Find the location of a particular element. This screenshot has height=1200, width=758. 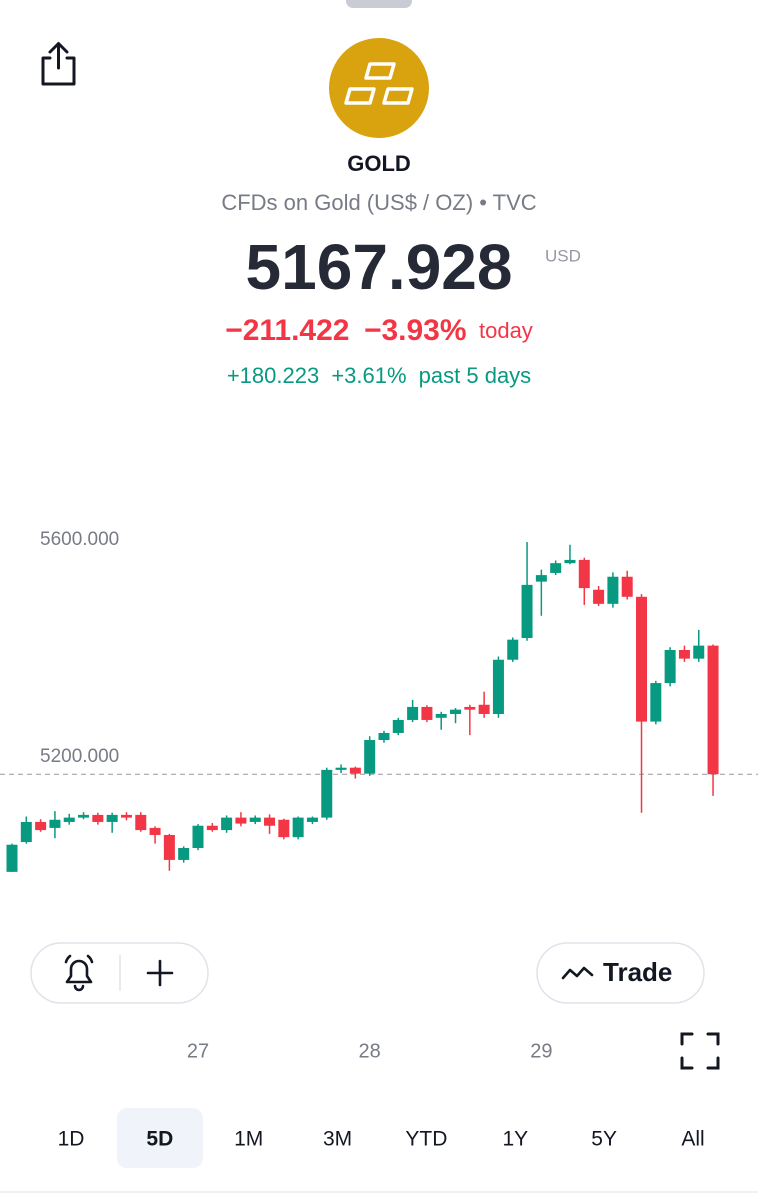

timeframe-tab: YTD is located at coordinates (426, 1139).